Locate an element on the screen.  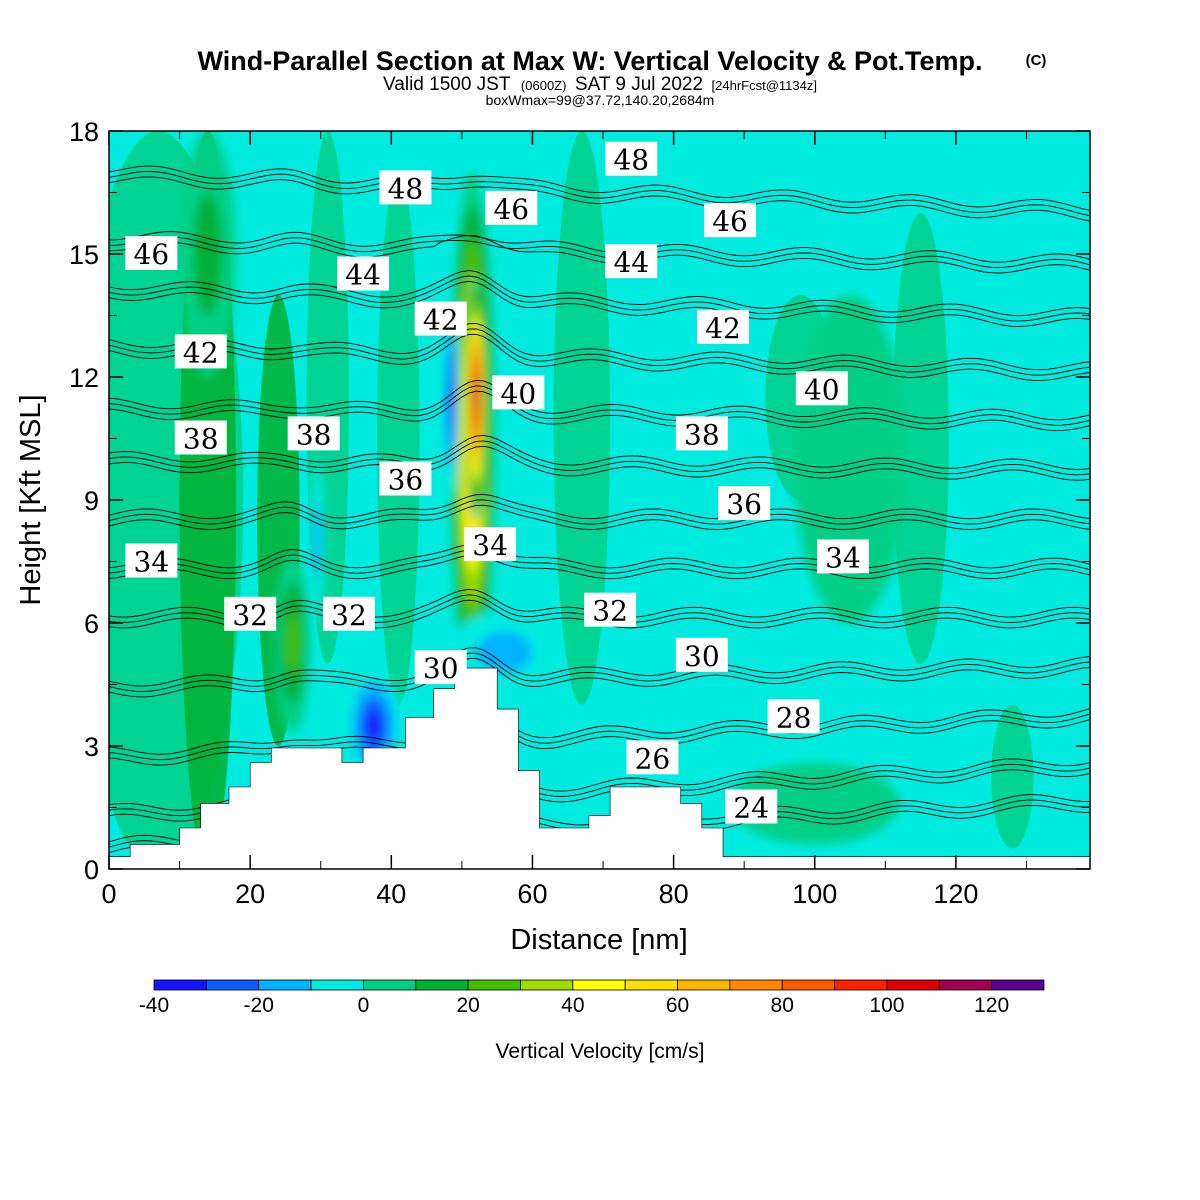
y-tick-label: 12 is located at coordinates (84, 378).